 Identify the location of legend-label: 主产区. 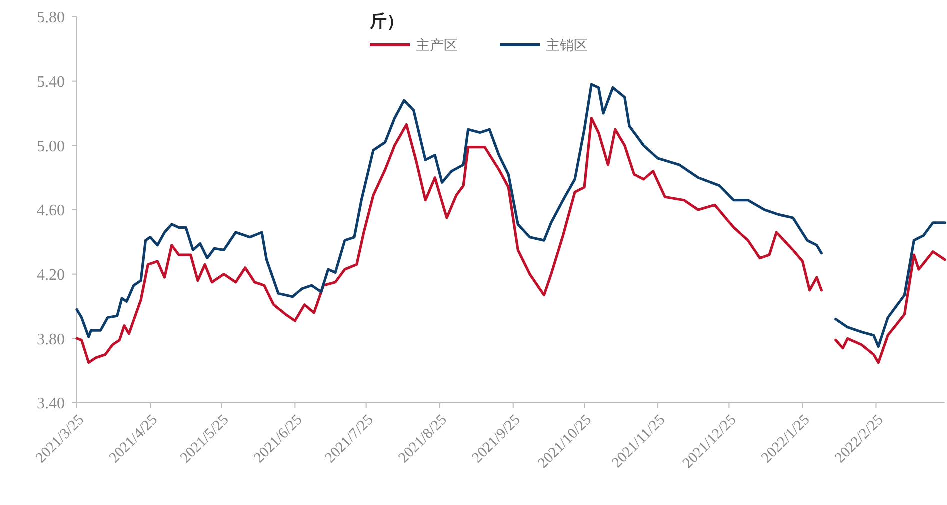
(437, 46).